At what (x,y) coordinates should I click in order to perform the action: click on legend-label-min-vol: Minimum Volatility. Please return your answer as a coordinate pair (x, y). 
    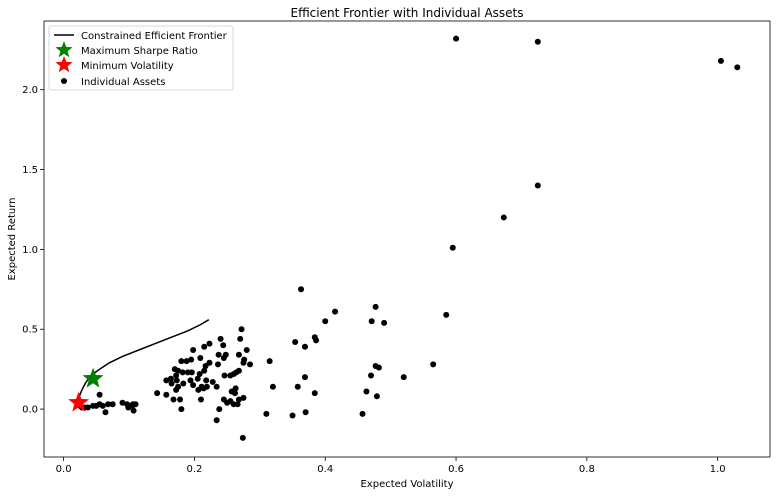
    Looking at the image, I should click on (127, 66).